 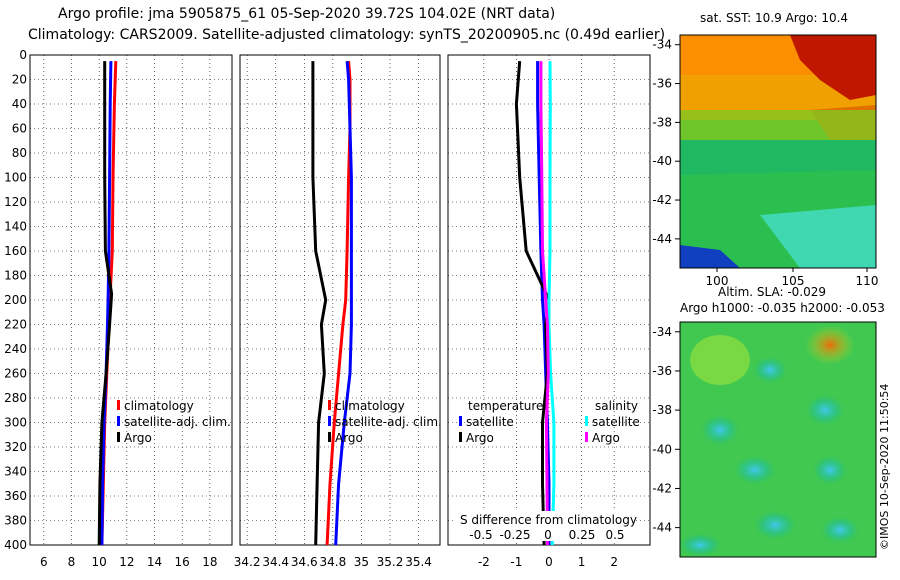 I want to click on y-tick-label: 140, so click(x=15, y=227).